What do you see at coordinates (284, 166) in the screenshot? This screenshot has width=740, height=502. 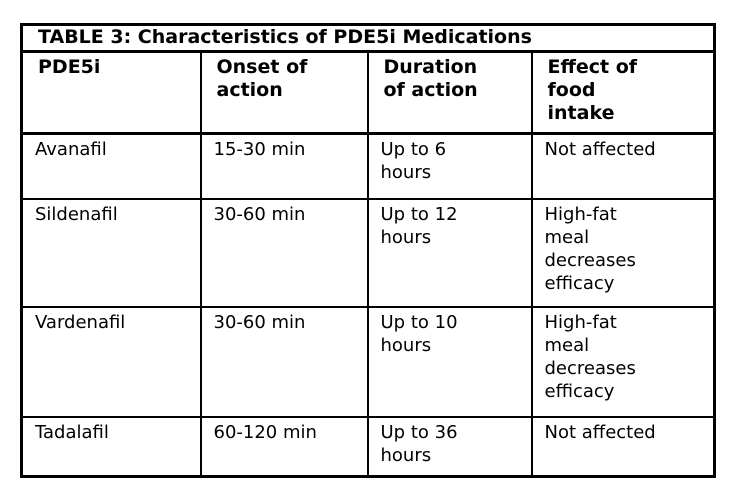 I see `cell-onset: 15-30 min` at bounding box center [284, 166].